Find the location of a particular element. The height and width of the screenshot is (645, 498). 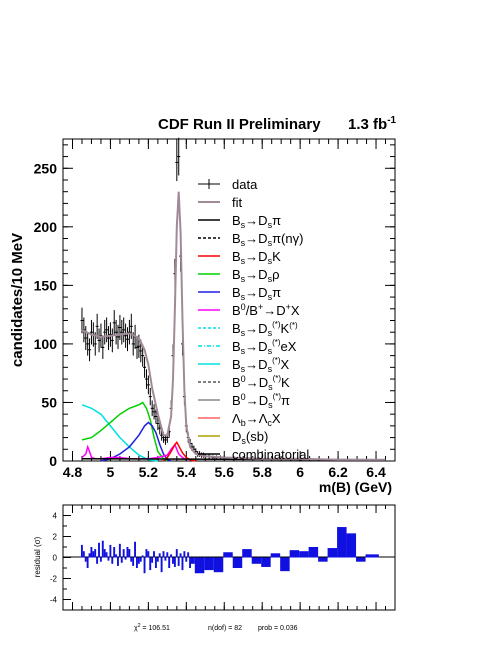

residual-y-tick-label: 4 is located at coordinates (55, 516).